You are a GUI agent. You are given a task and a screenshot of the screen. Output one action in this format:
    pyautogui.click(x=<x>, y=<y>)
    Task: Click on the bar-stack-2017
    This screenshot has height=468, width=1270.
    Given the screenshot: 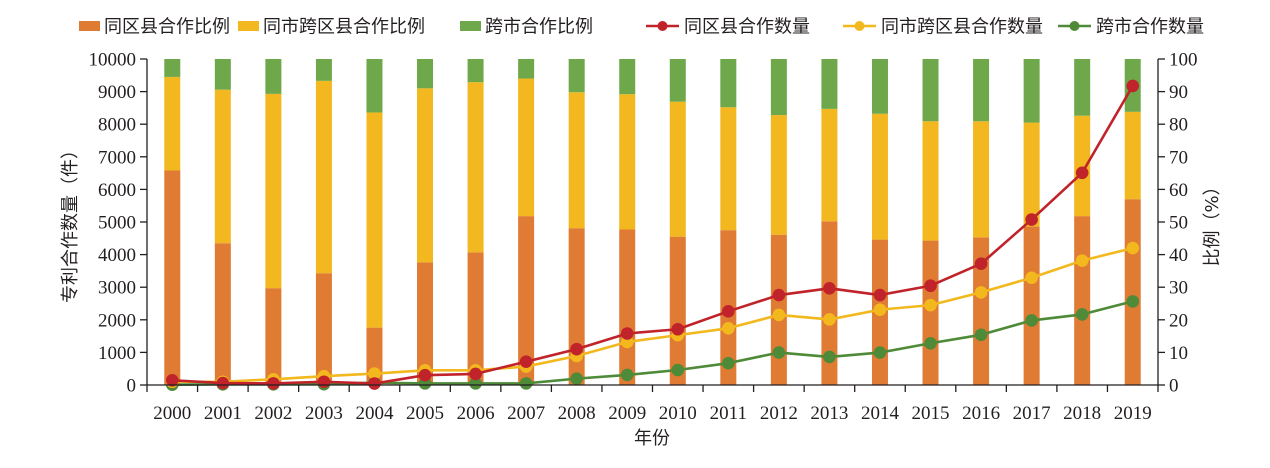 What is the action you would take?
    pyautogui.click(x=1031, y=222)
    